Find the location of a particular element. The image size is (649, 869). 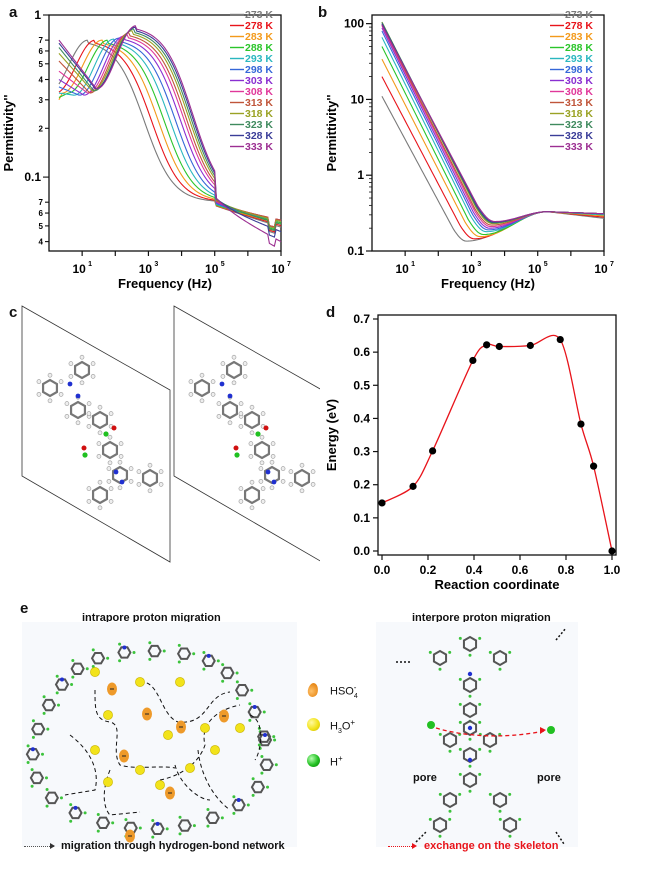

legend-entry-298k: 298 K is located at coordinates (579, 70).